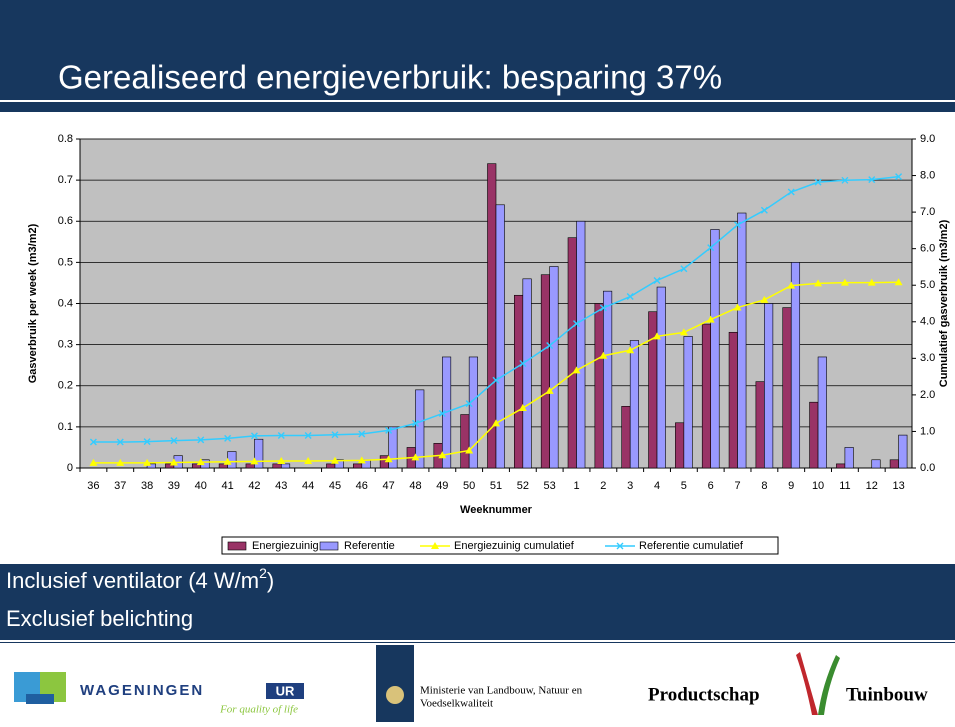 The height and width of the screenshot is (727, 955). What do you see at coordinates (174, 486) in the screenshot?
I see `x-tick-label: 39` at bounding box center [174, 486].